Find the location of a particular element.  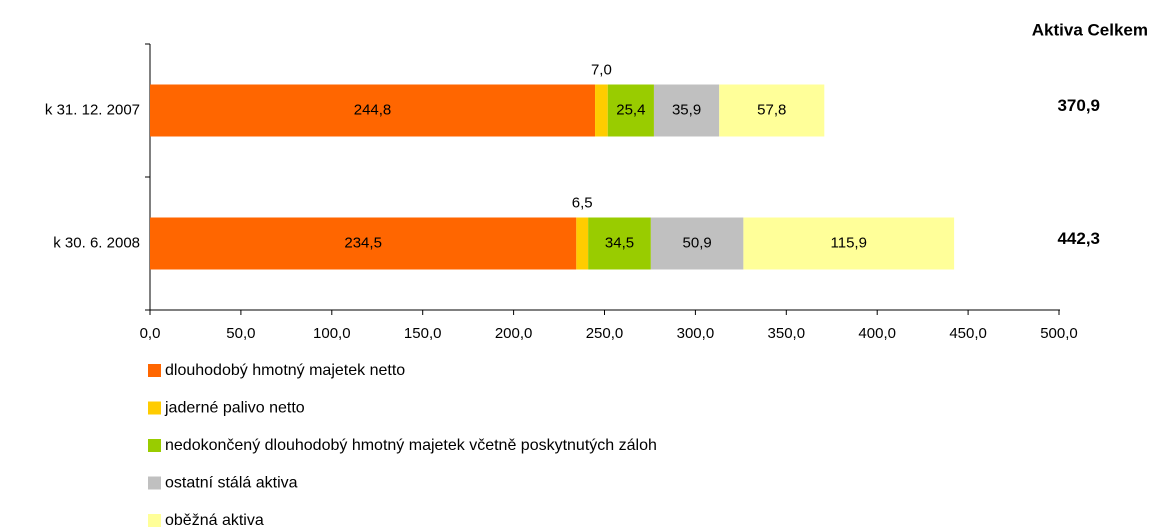

data-label: 234,5 is located at coordinates (363, 242).